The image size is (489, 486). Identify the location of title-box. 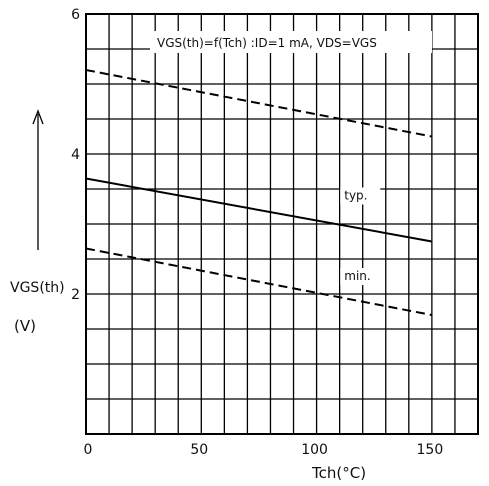
(291, 42).